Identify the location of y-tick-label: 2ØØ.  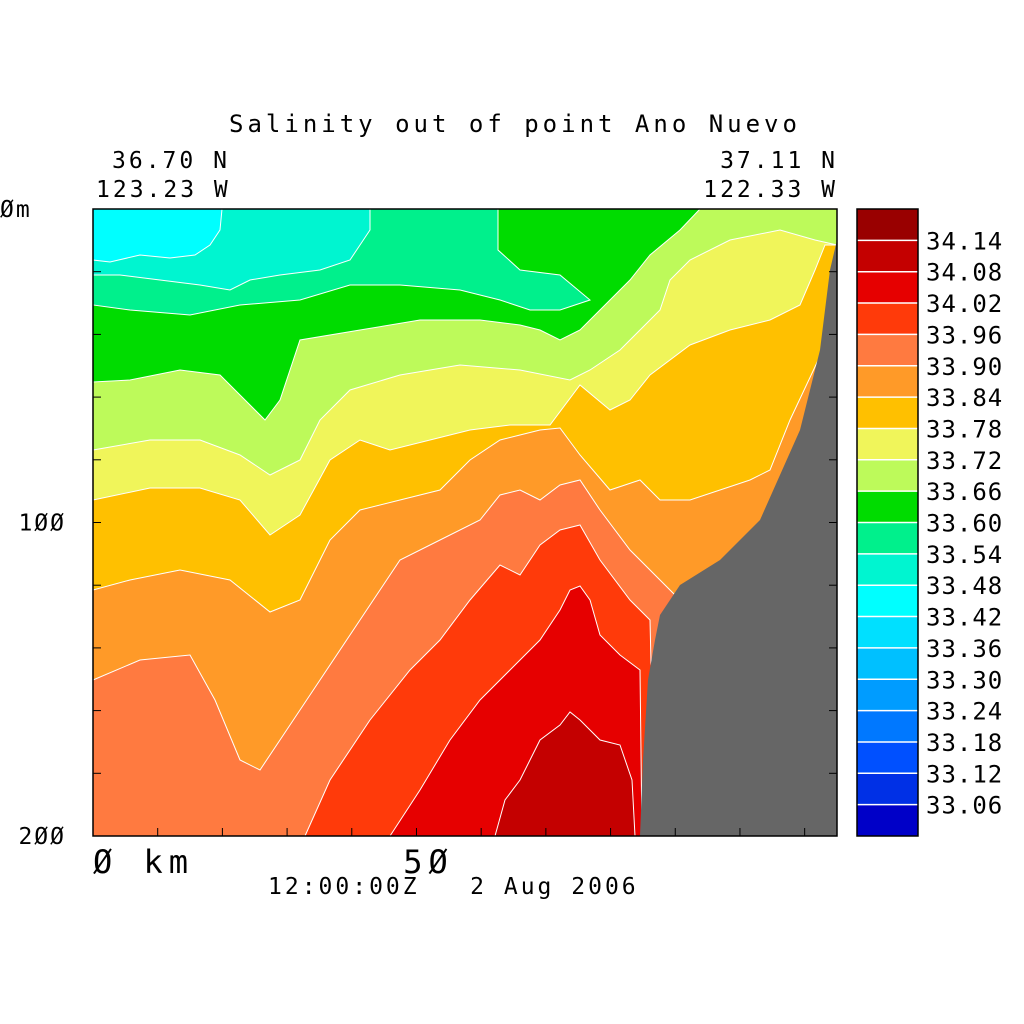
(42, 837).